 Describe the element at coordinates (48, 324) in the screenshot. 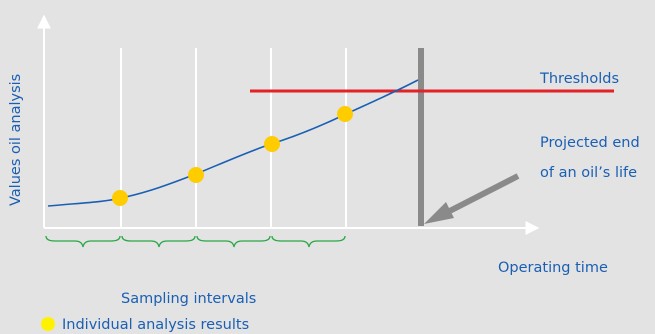

I see `legend-marker` at that location.